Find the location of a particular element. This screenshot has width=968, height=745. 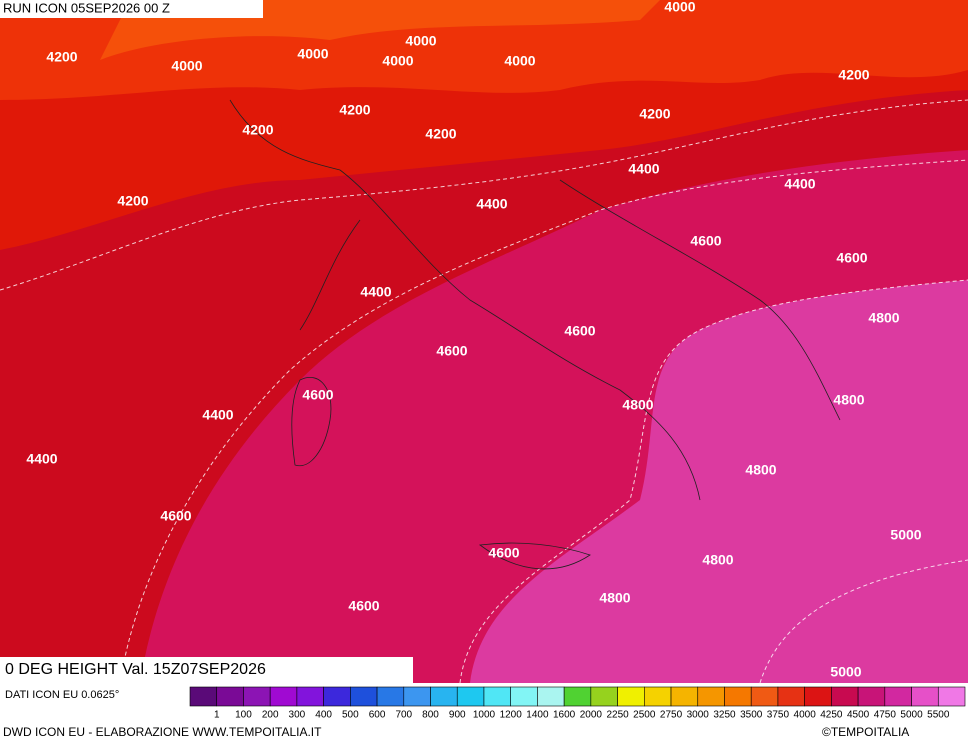

legend-label: 5000 is located at coordinates (911, 715).